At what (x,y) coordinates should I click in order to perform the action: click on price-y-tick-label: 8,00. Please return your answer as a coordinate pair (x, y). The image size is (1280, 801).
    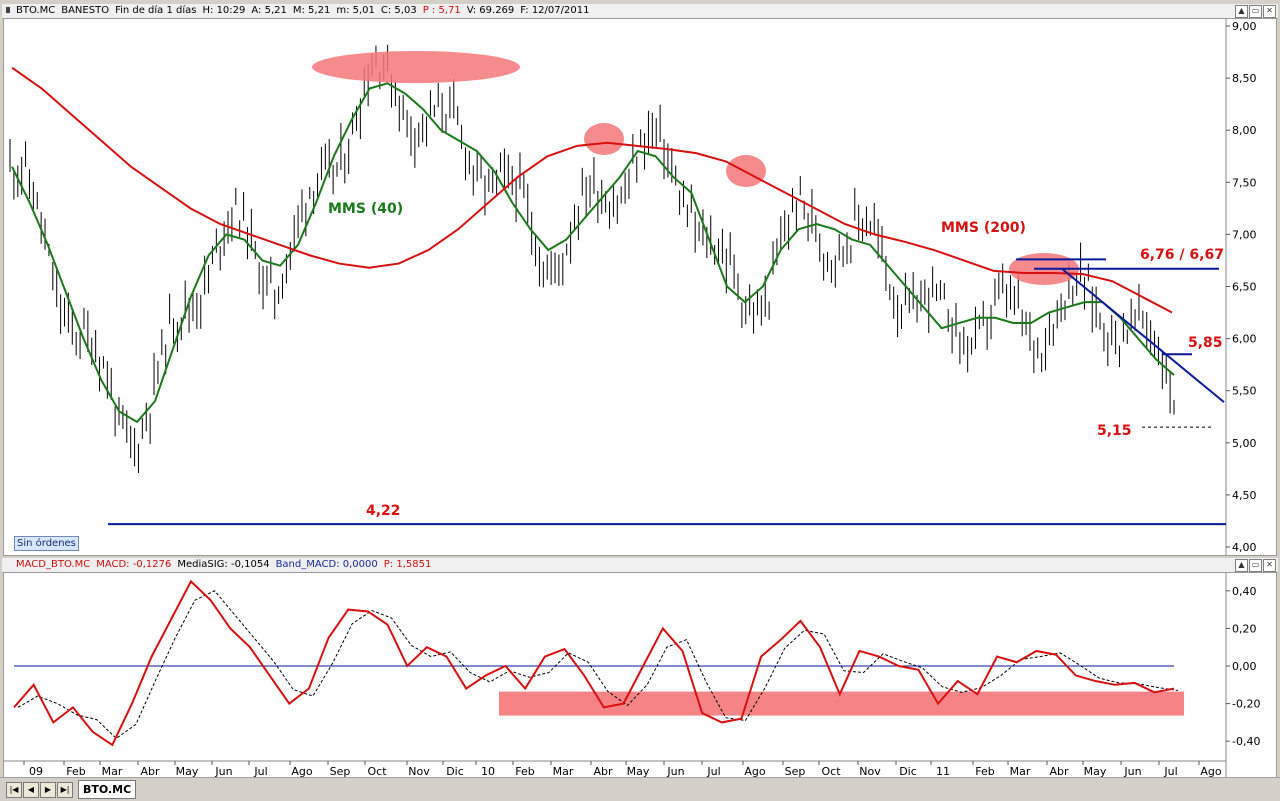
    Looking at the image, I should click on (1244, 130).